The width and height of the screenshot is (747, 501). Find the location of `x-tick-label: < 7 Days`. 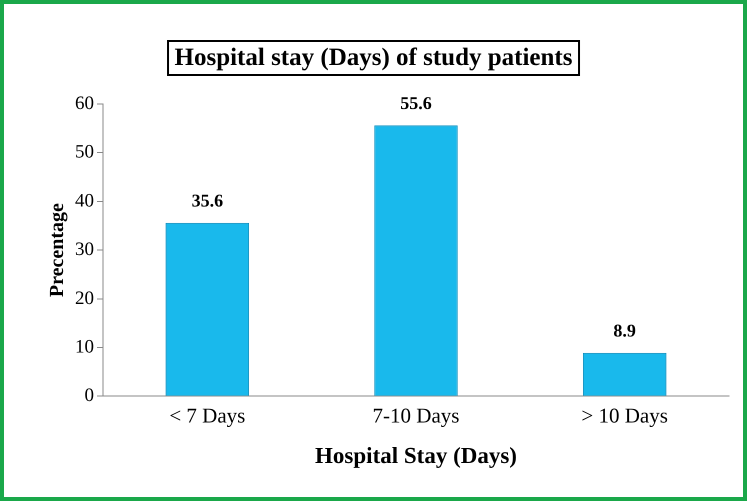

x-tick-label: < 7 Days is located at coordinates (207, 415).